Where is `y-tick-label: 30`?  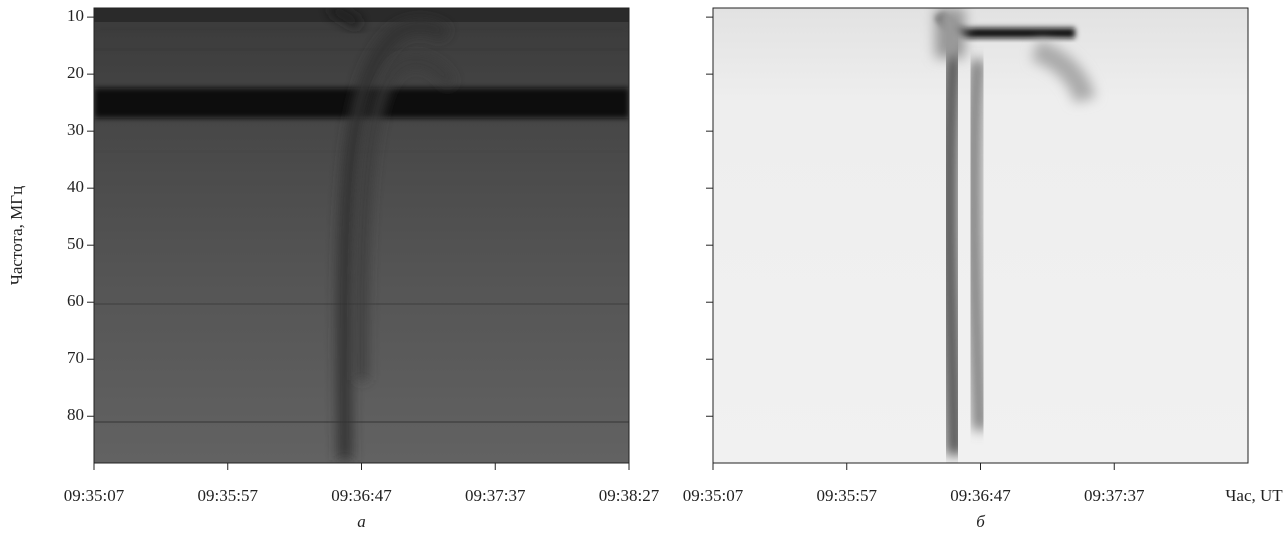
y-tick-label: 30 is located at coordinates (75, 129).